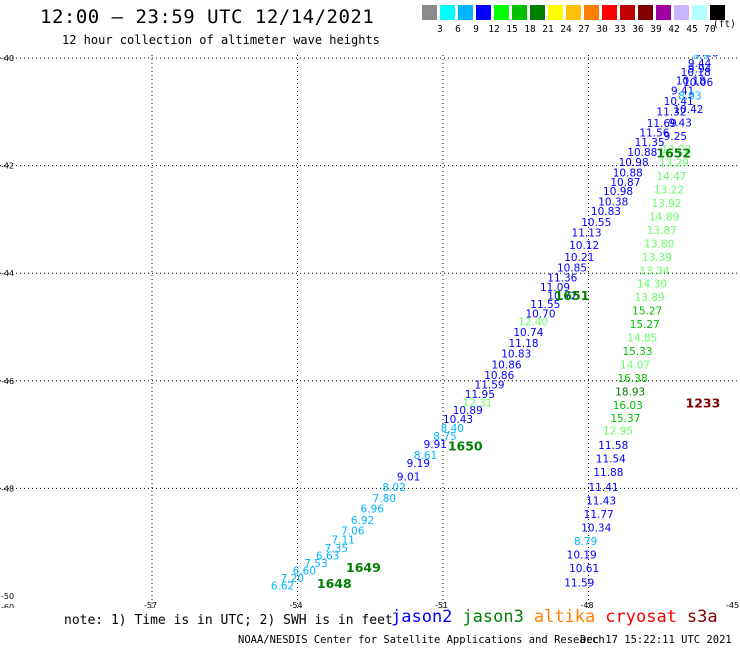 The height and width of the screenshot is (650, 740). What do you see at coordinates (657, 258) in the screenshot?
I see `wave-height-value: 13.39` at bounding box center [657, 258].